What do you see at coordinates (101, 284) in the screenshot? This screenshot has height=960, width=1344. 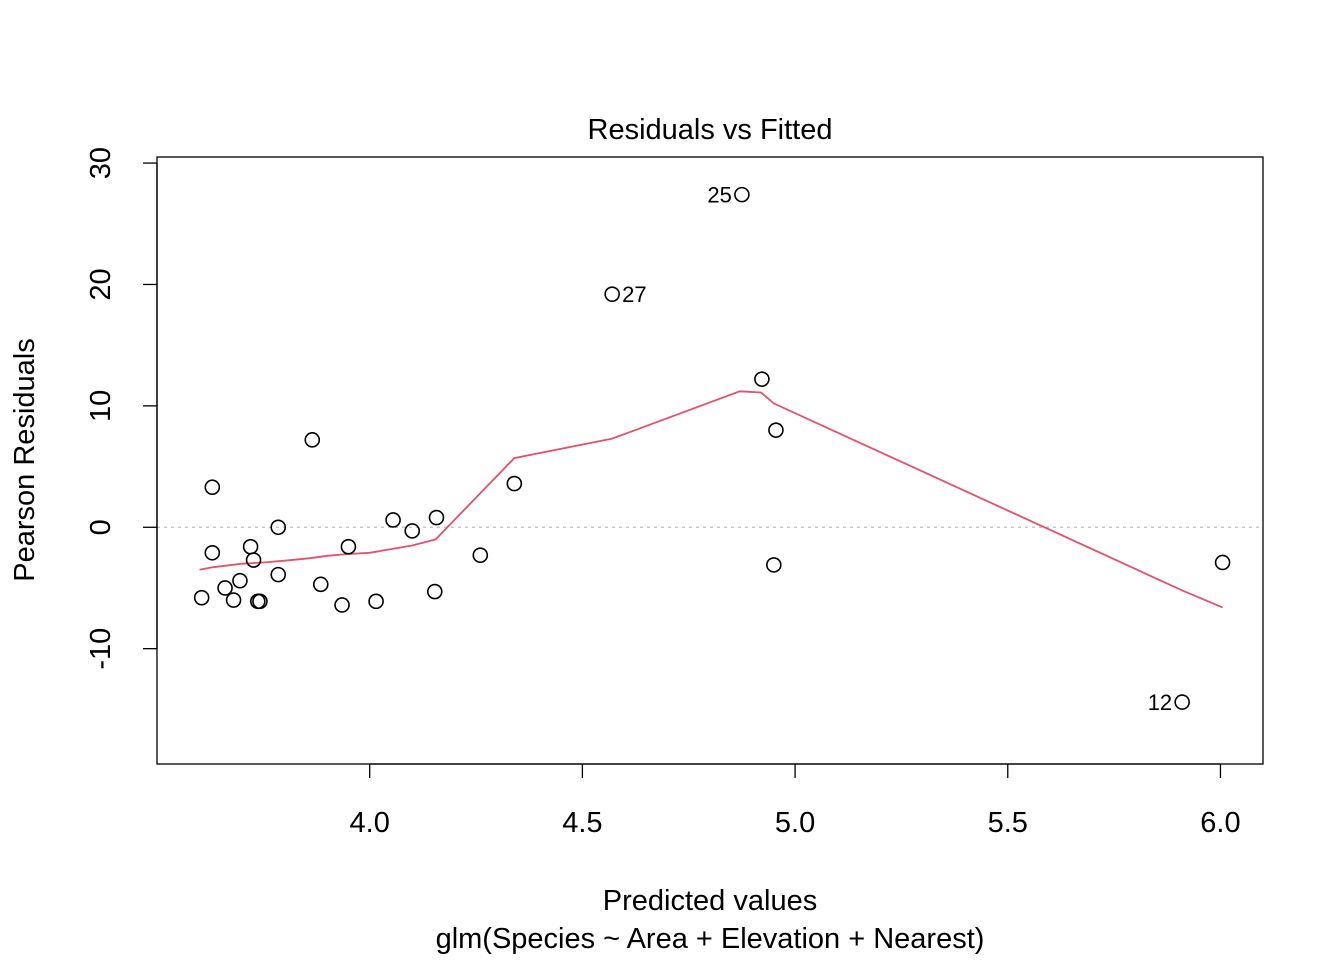 I see `y-tick-label: 20` at bounding box center [101, 284].